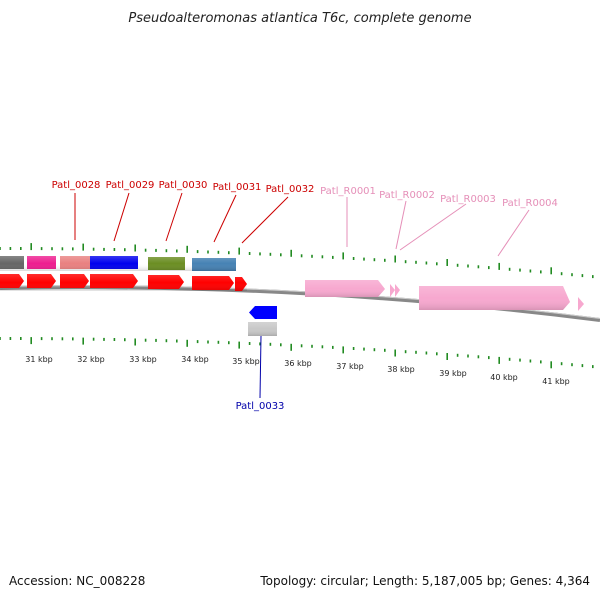 The width and height of the screenshot is (600, 600). I want to click on tick-label-31: 31 kbp, so click(39, 359).